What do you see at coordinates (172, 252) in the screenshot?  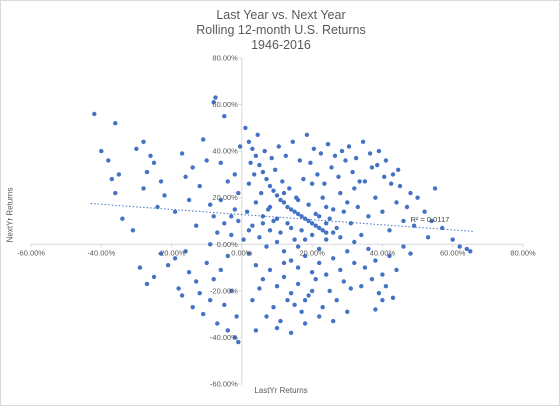 I see `x-tick-label: -20.00%` at bounding box center [172, 252].